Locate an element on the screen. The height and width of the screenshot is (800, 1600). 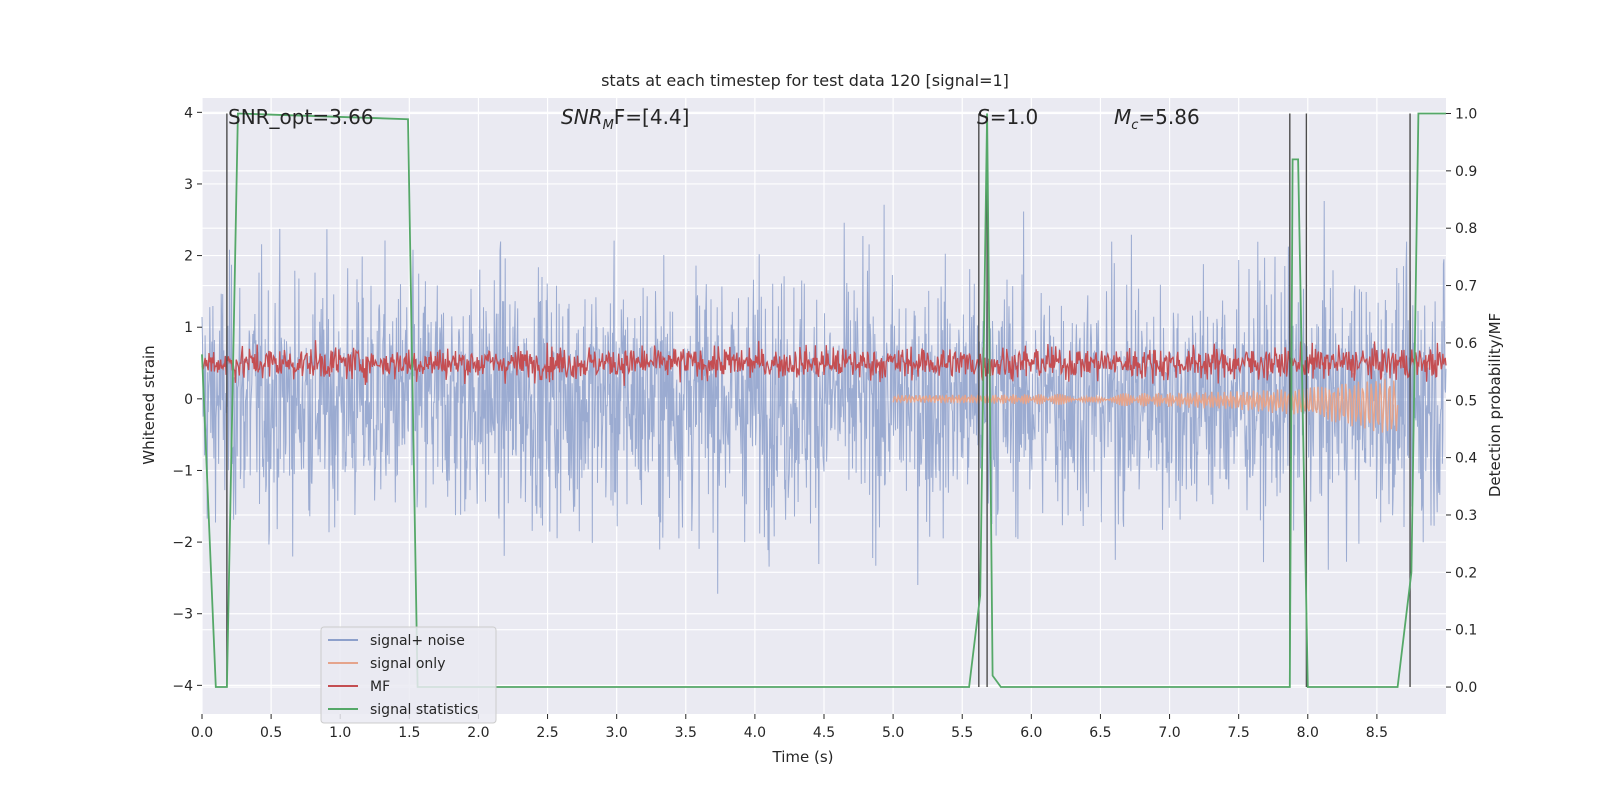
x-tick-label: 2.0 is located at coordinates (478, 733).